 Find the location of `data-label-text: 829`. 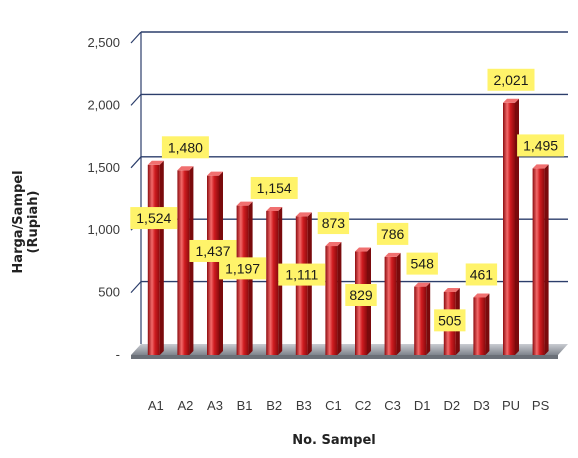

data-label-text: 829 is located at coordinates (361, 295).